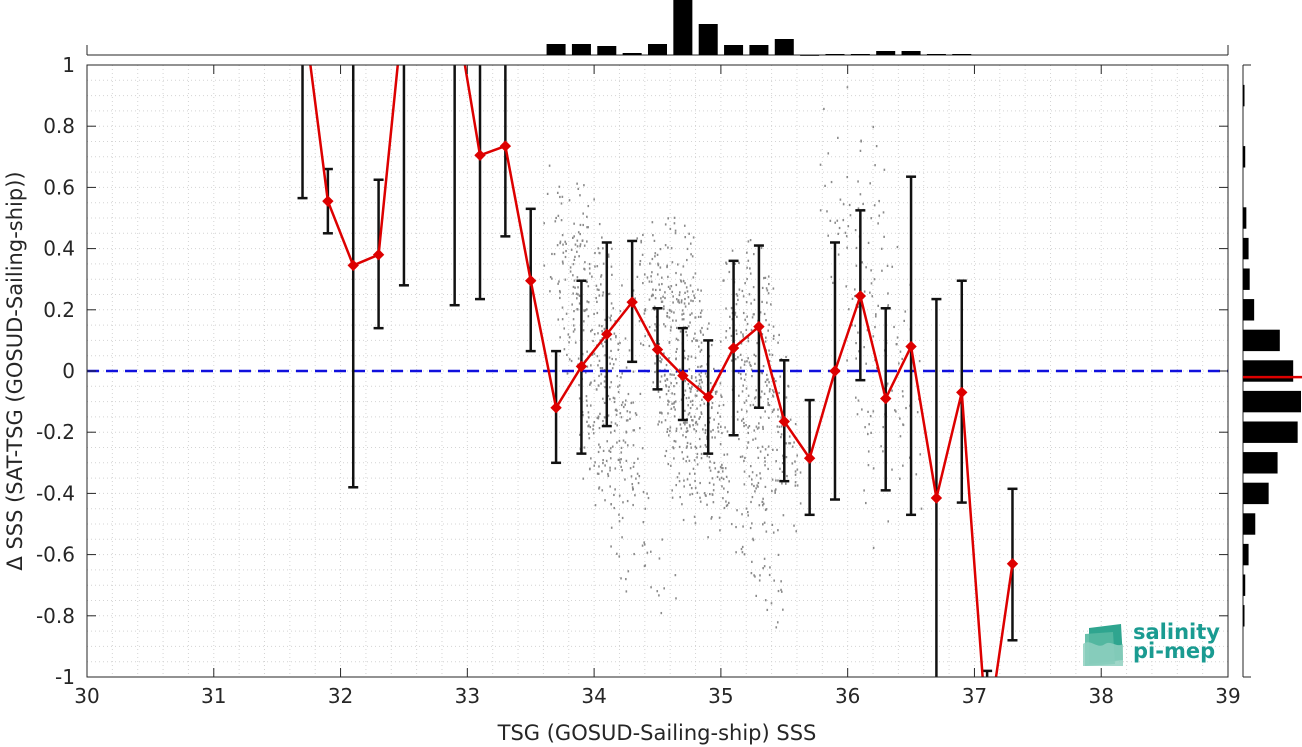 Image resolution: width=1302 pixels, height=747 pixels. What do you see at coordinates (1103, 645) in the screenshot?
I see `wave-logo-icon` at bounding box center [1103, 645].